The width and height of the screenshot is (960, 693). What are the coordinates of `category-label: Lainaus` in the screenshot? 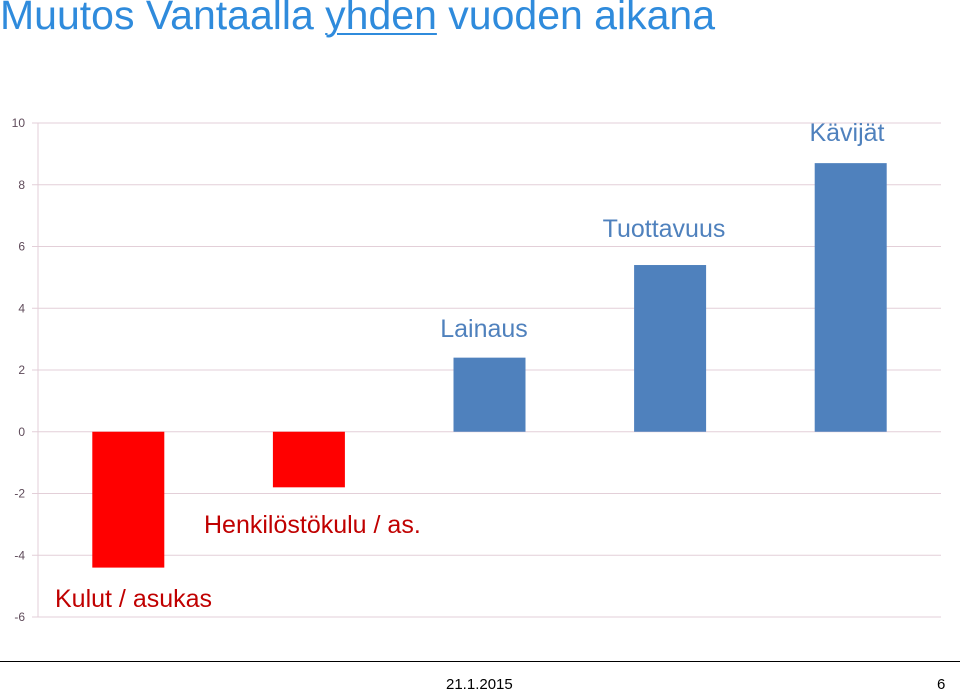 It's located at (484, 329).